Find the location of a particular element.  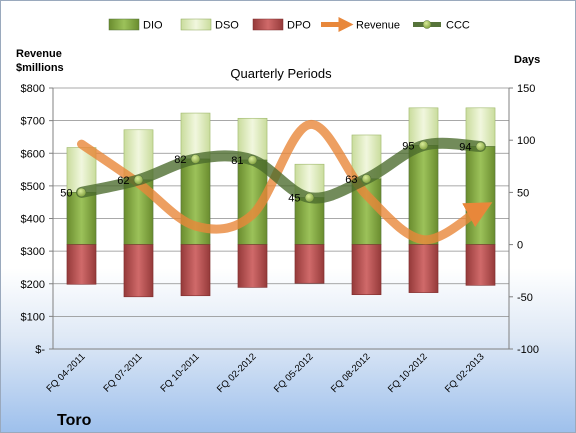

right-axis-title: Days is located at coordinates (527, 60).